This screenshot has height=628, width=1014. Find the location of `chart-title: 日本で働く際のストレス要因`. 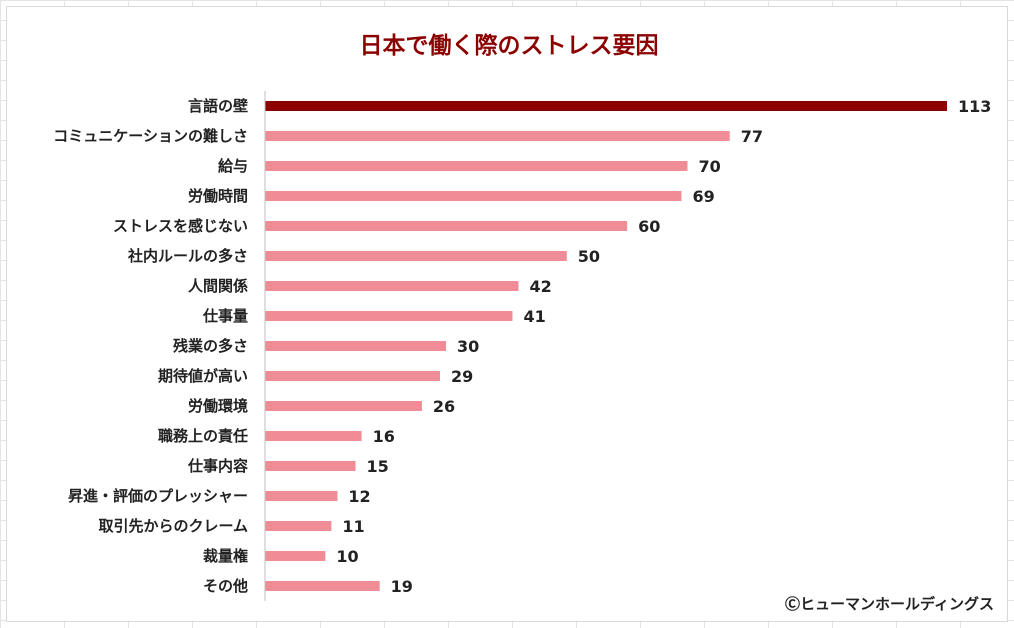

chart-title: 日本で働く際のストレス要因 is located at coordinates (509, 45).